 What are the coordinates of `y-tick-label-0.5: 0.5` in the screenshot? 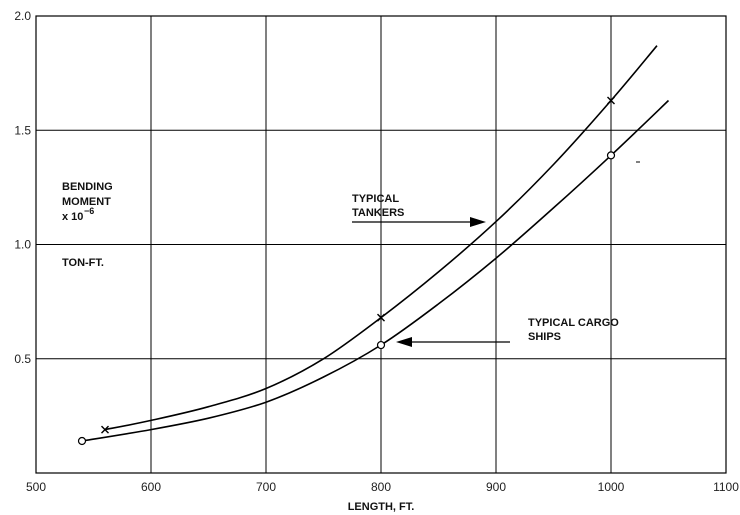 It's located at (22, 359).